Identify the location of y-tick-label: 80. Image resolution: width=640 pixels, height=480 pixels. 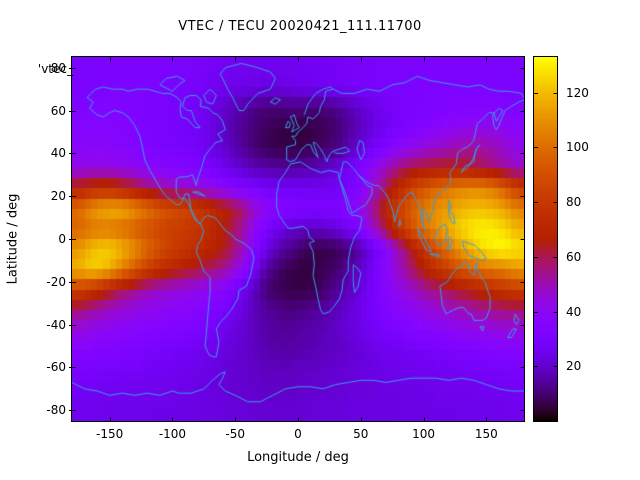
(58, 67).